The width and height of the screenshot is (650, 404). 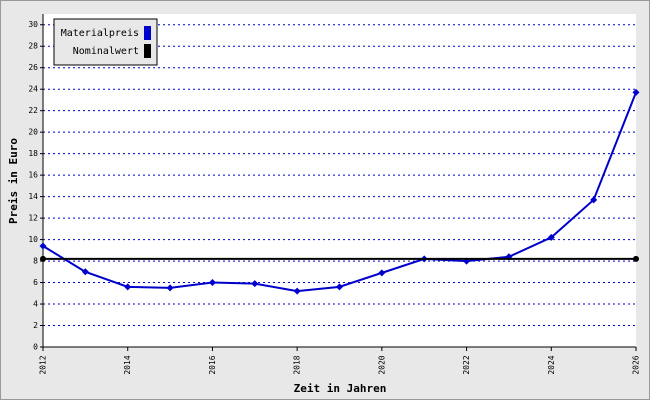 What do you see at coordinates (466, 364) in the screenshot?
I see `x-tick-label: 2022` at bounding box center [466, 364].